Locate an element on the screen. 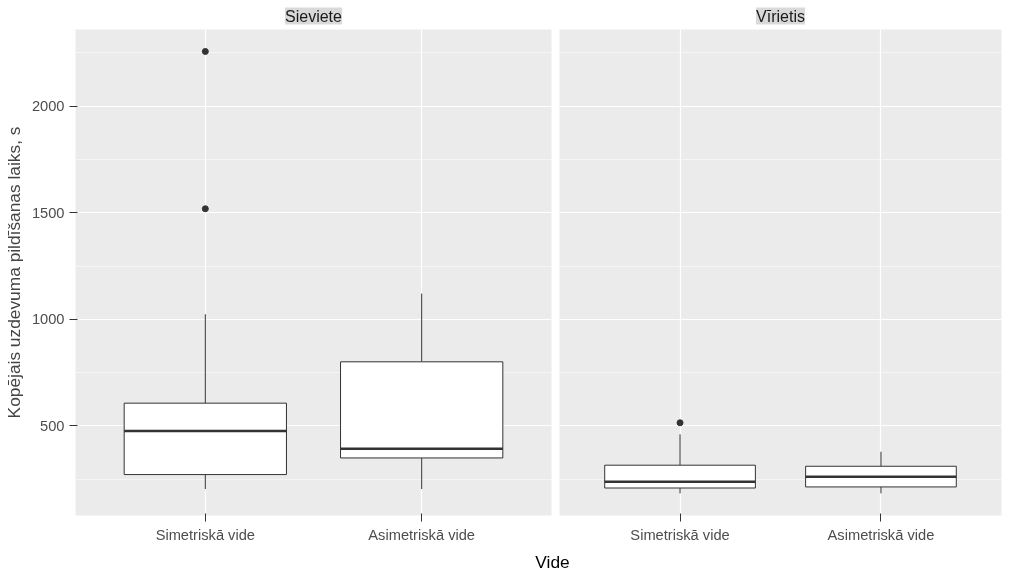  y-tick-label: 500 is located at coordinates (52, 425).